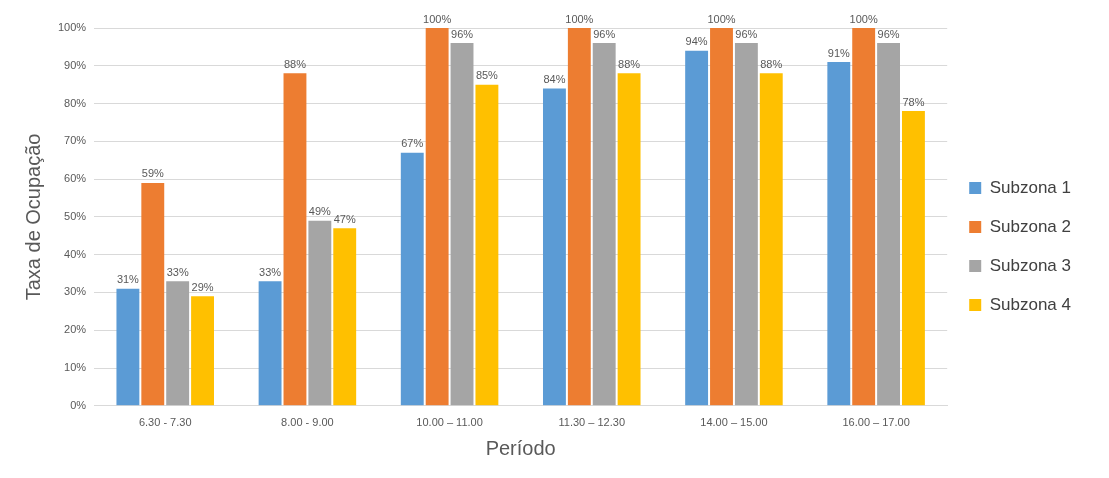 Image resolution: width=1109 pixels, height=478 pixels. I want to click on legend-label: Subzona 2, so click(1030, 226).